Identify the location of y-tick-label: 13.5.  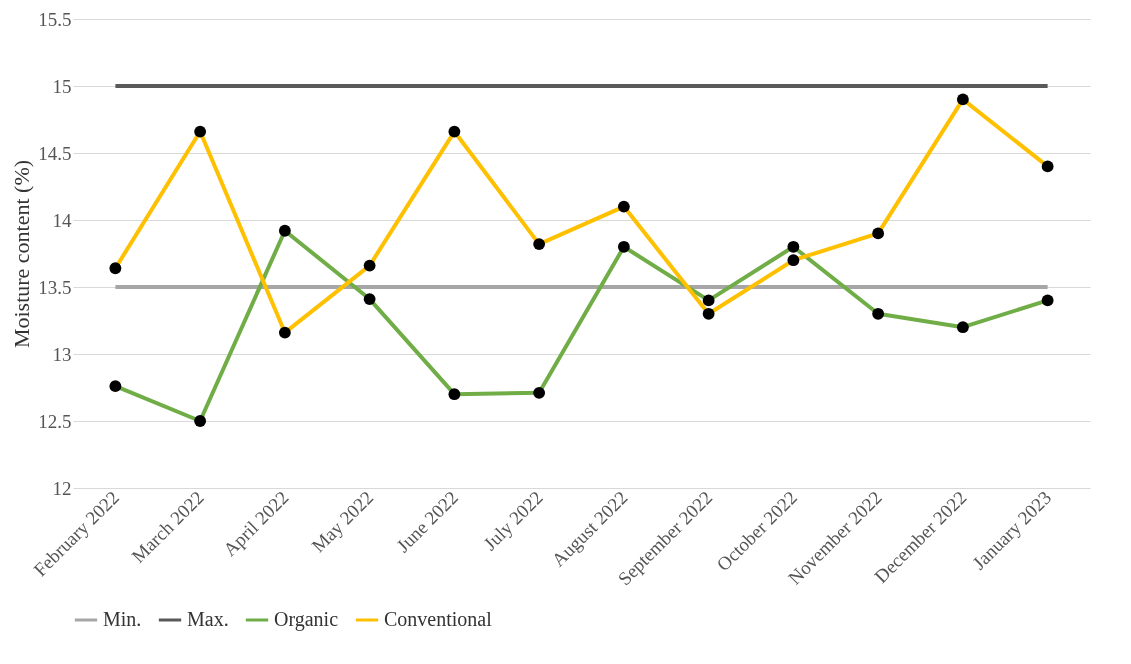
(55, 287).